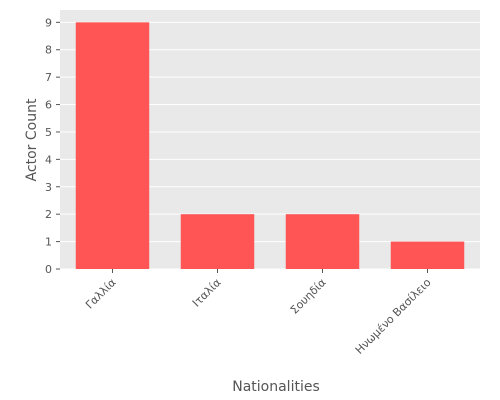 This screenshot has width=500, height=400. What do you see at coordinates (48, 159) in the screenshot?
I see `y-tick-label: 4` at bounding box center [48, 159].